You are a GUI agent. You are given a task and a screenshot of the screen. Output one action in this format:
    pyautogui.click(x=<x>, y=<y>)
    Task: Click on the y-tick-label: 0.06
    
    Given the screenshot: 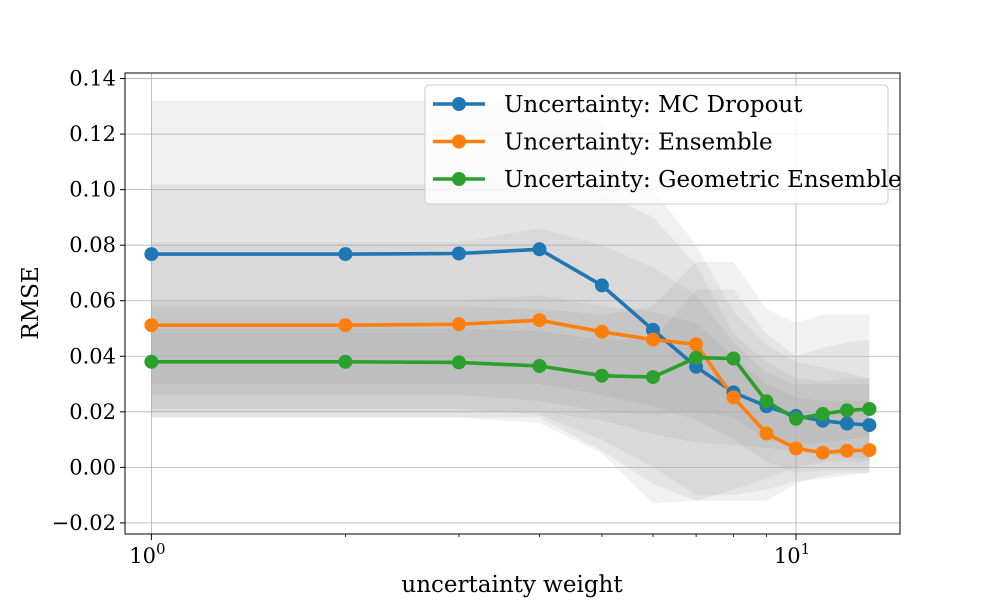 What is the action you would take?
    pyautogui.click(x=92, y=301)
    